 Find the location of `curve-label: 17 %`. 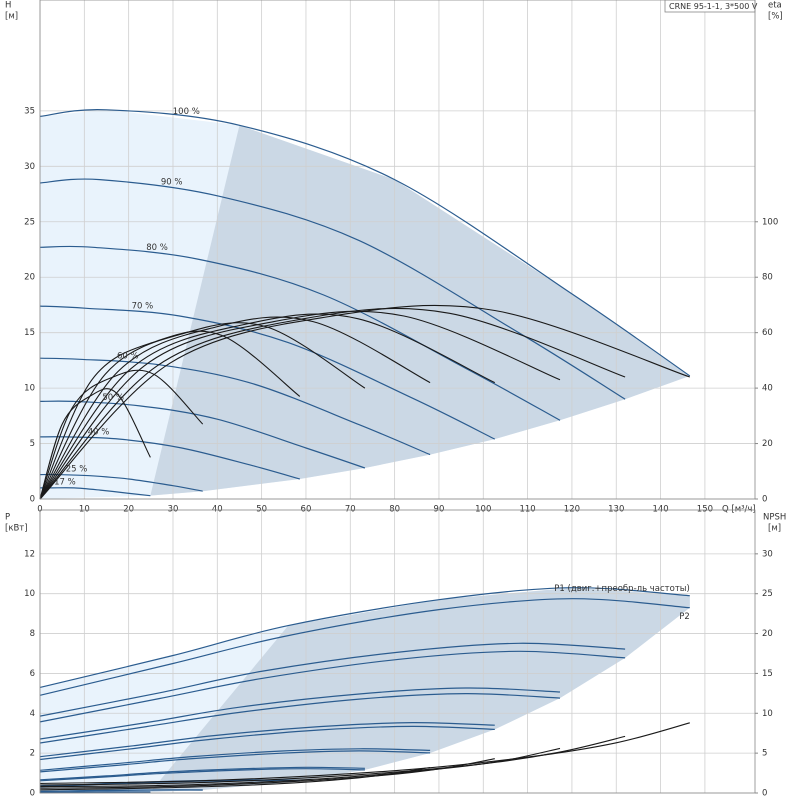

curve-label: 17 % is located at coordinates (65, 482).